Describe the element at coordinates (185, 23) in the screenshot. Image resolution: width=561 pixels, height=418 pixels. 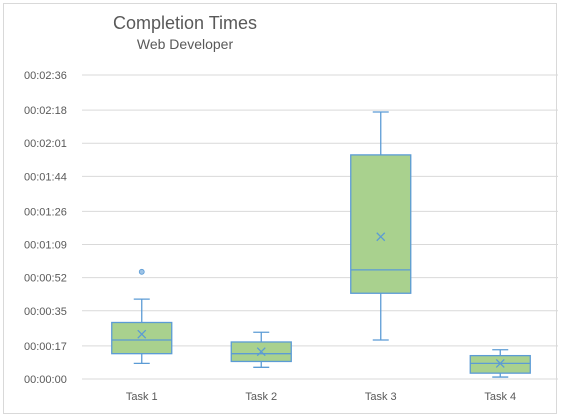
I see `chart-title: Completion Times` at that location.